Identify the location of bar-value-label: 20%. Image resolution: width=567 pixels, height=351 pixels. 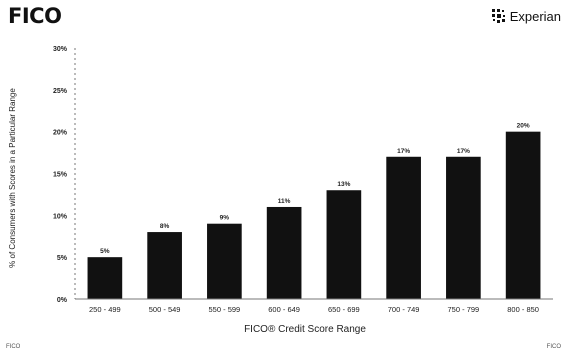
(523, 126).